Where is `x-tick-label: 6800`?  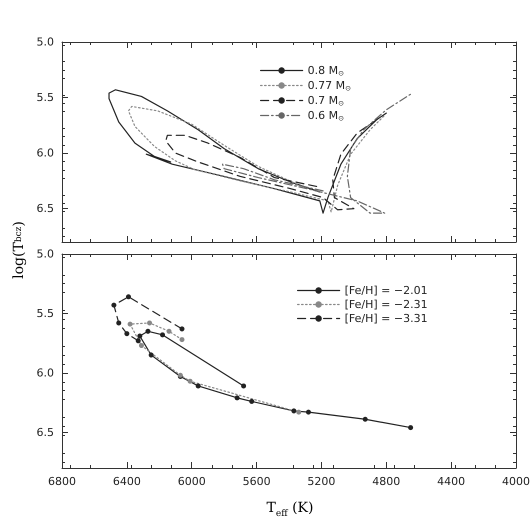 x-tick-label: 6800 is located at coordinates (62, 481).